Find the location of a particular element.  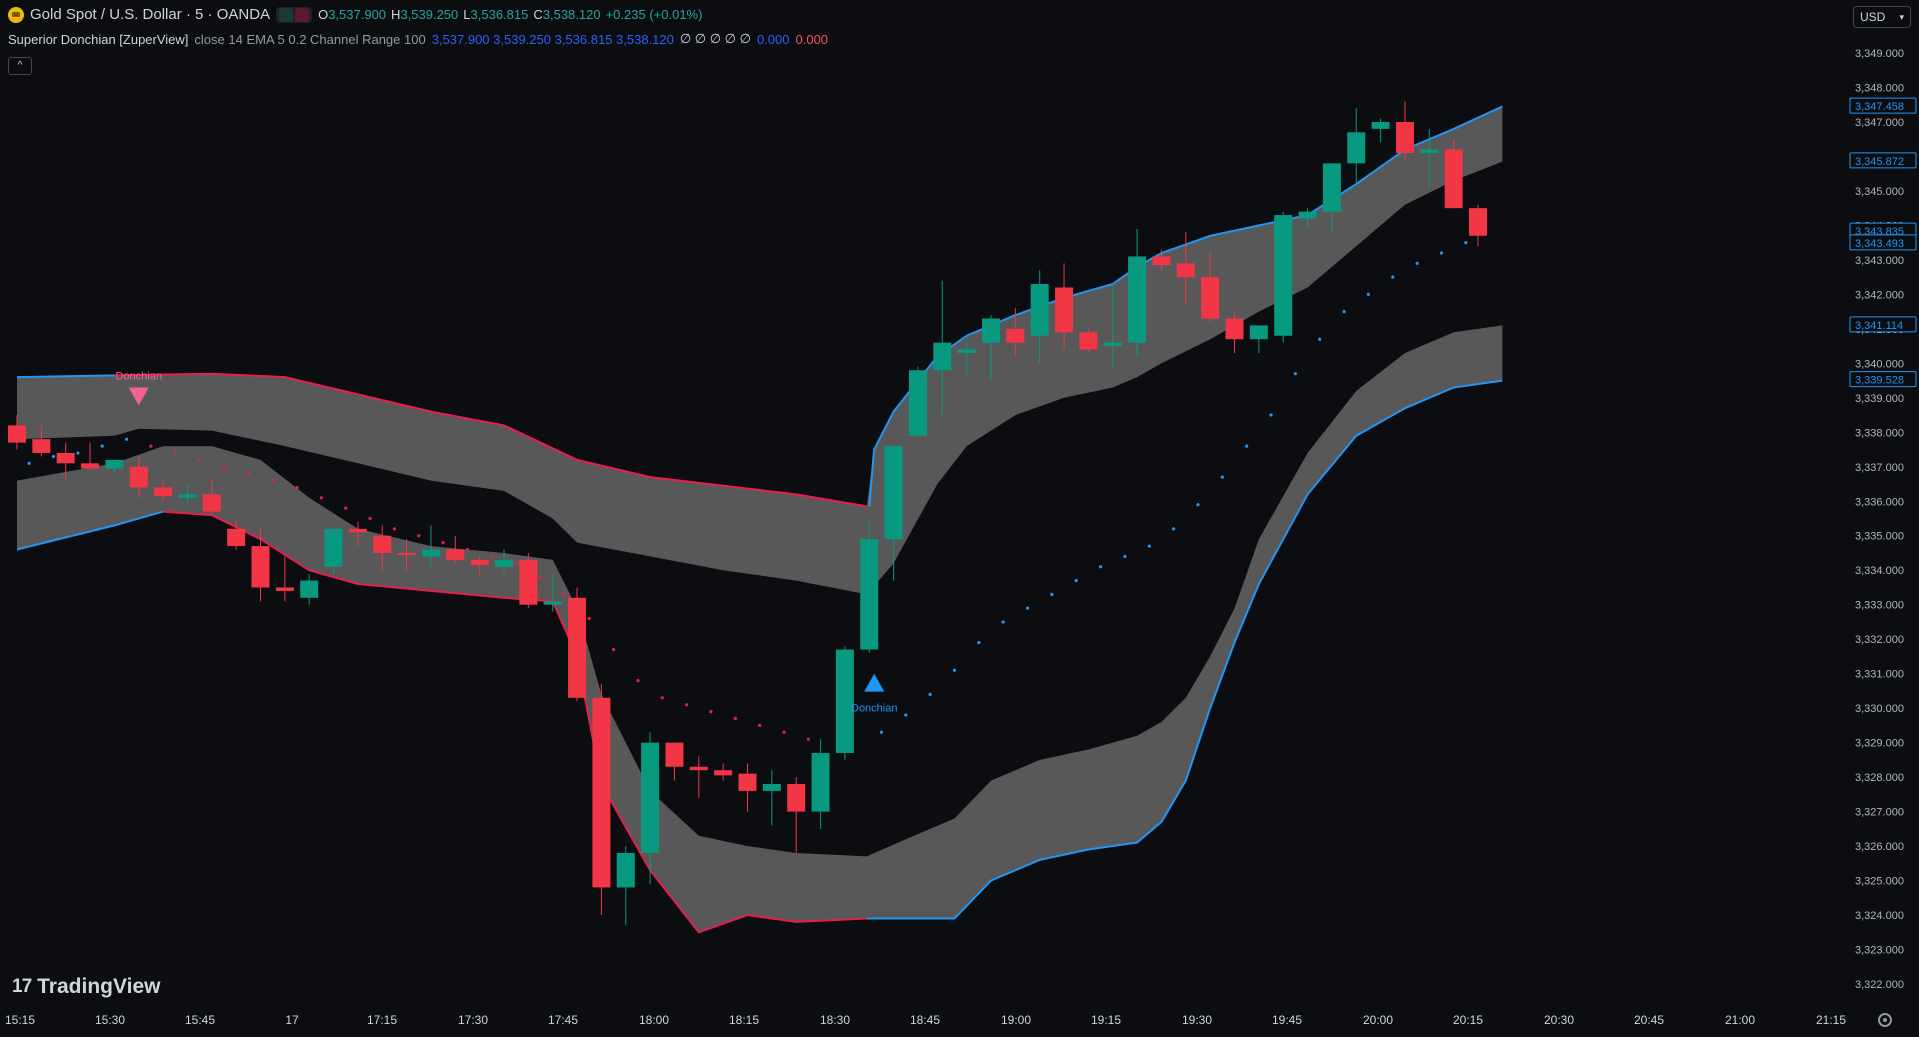

indicator-name: Superior Donchian [ZuperView] is located at coordinates (98, 39).